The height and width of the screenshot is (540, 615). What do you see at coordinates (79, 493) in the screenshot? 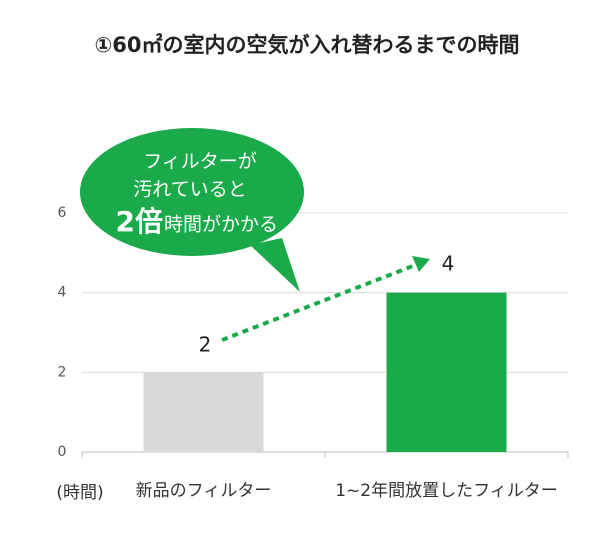
I see `y-axis-label: (時間)` at bounding box center [79, 493].